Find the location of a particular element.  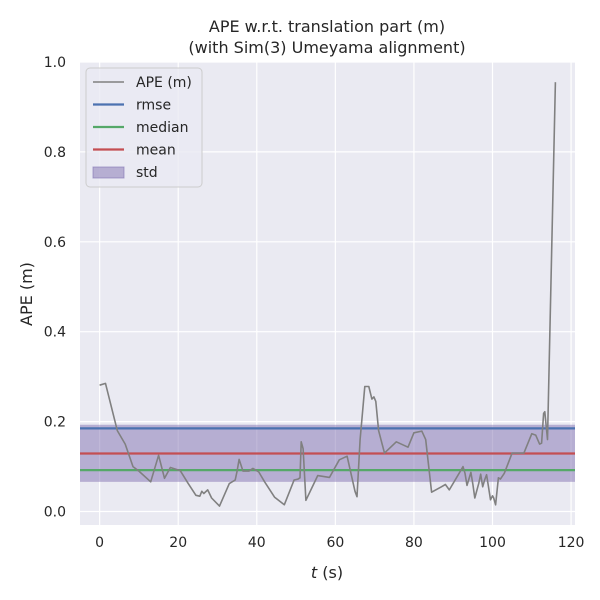

legend-label: std is located at coordinates (147, 173).